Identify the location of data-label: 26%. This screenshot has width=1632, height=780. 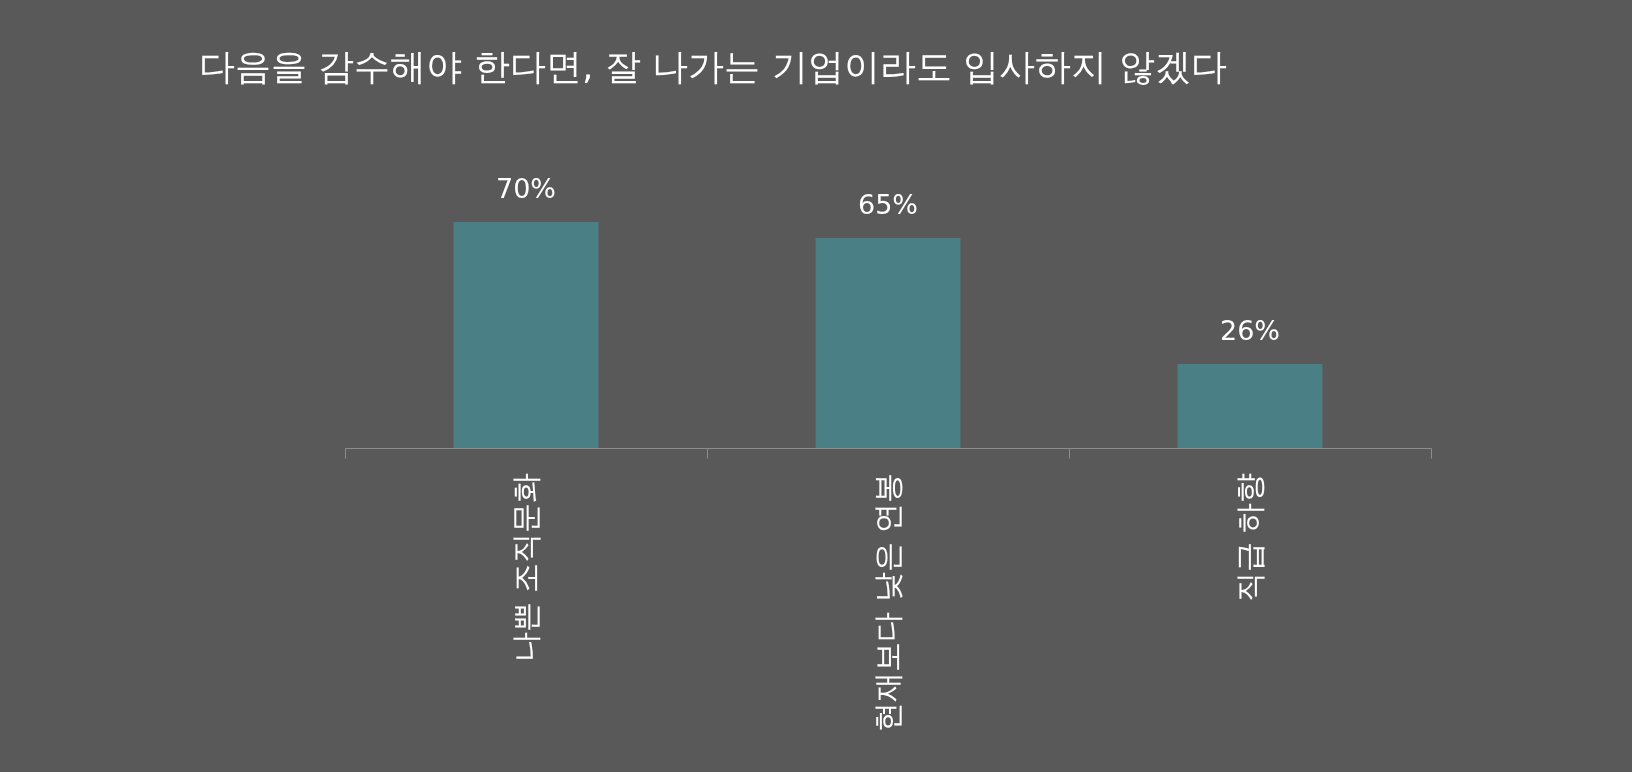
(1250, 331).